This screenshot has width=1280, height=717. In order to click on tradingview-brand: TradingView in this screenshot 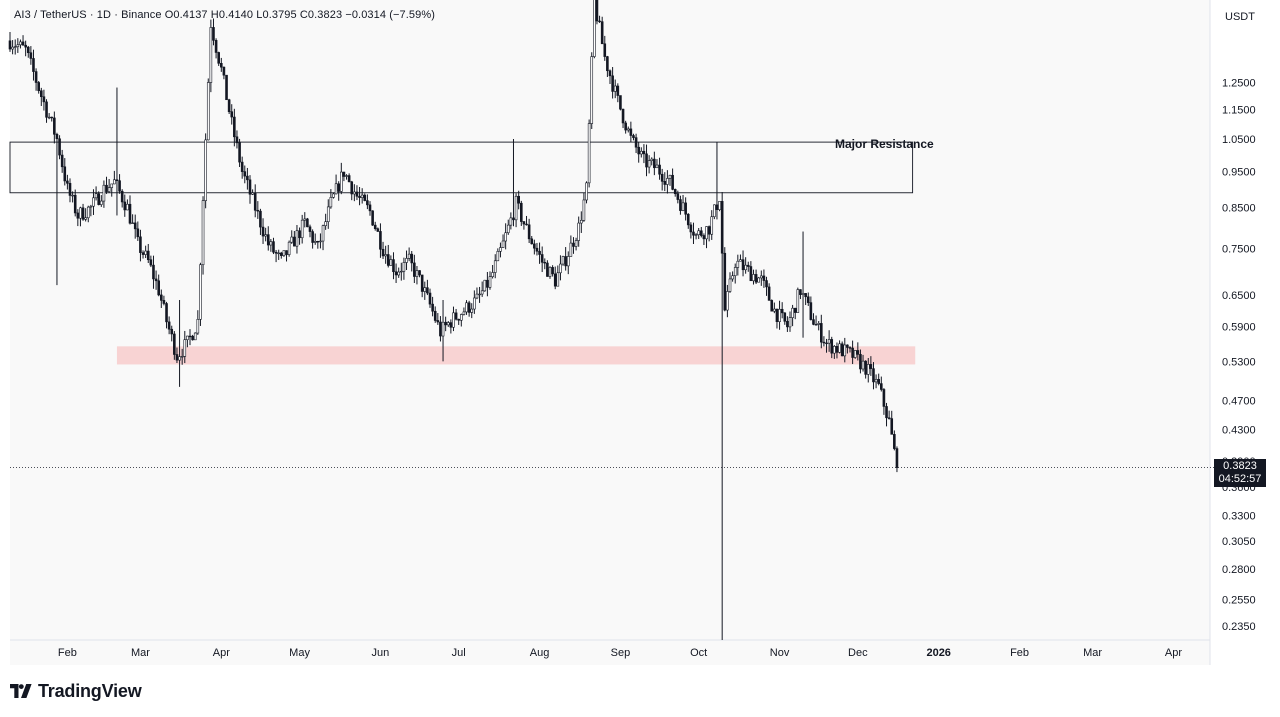, I will do `click(76, 691)`.